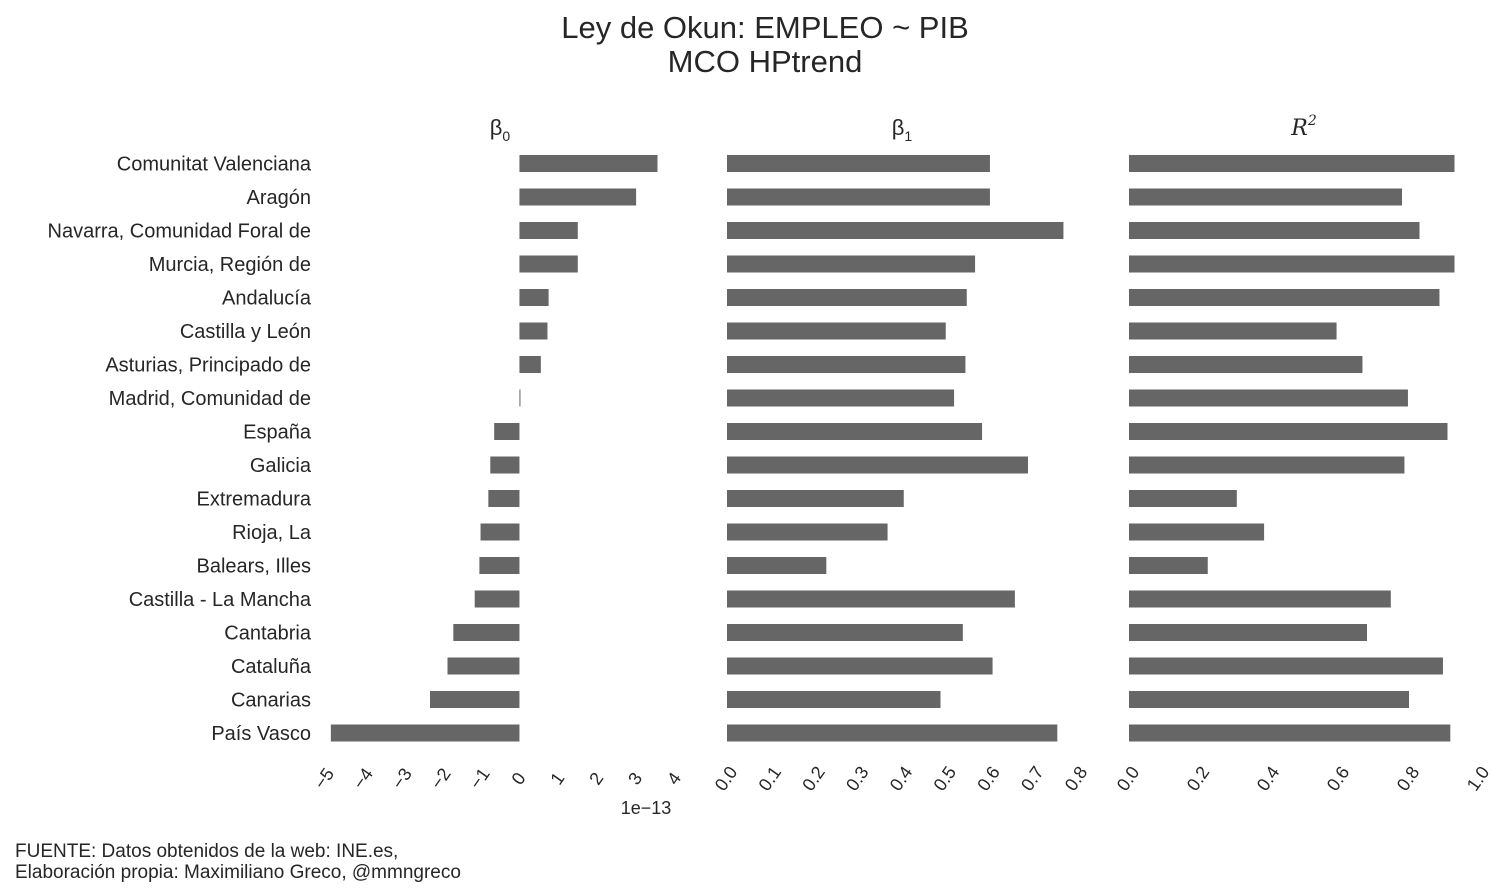 The width and height of the screenshot is (1507, 896). Describe the element at coordinates (271, 701) in the screenshot. I see `region-label: Canarias` at that location.